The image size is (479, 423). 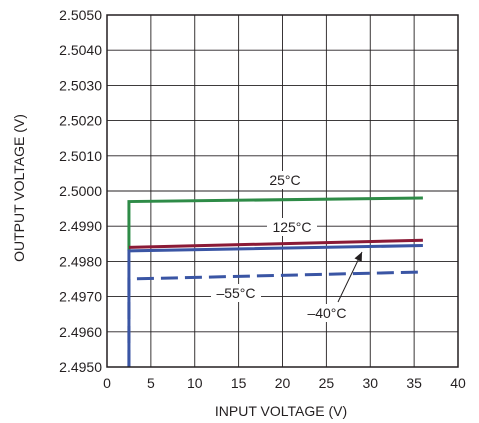 I want to click on series-line-minus-55c, so click(x=275, y=318).